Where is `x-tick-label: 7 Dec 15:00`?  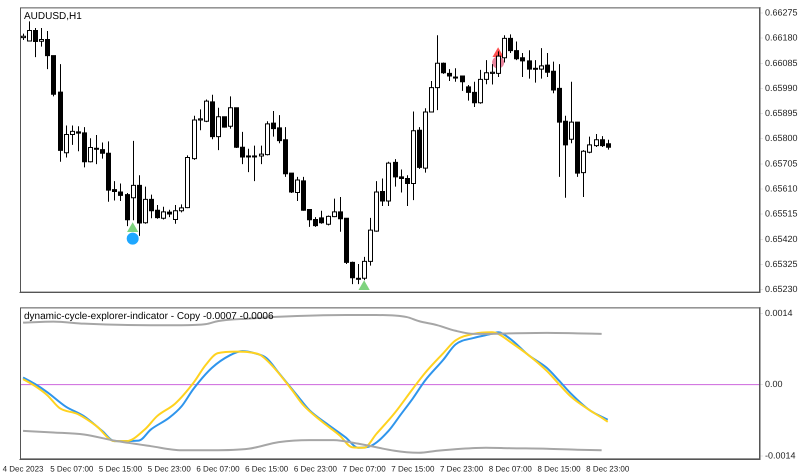
x-tick-label: 7 Dec 15:00 is located at coordinates (413, 469).